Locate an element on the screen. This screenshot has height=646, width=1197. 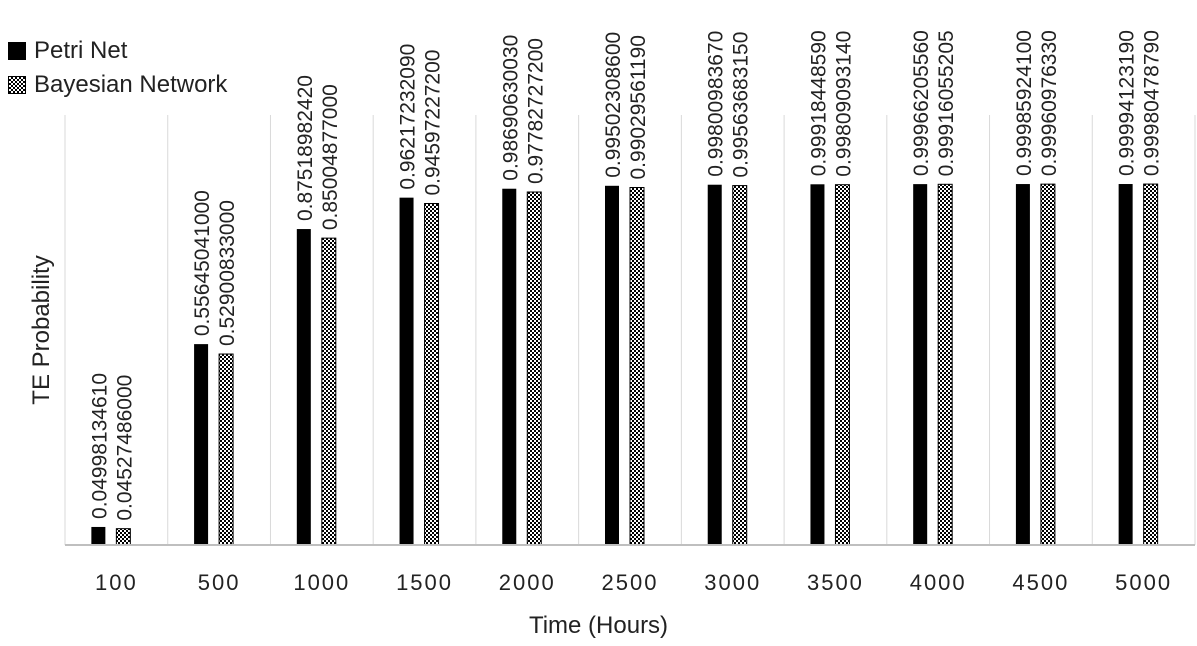
legend-item-petri-net: Petri Net is located at coordinates (117, 51).